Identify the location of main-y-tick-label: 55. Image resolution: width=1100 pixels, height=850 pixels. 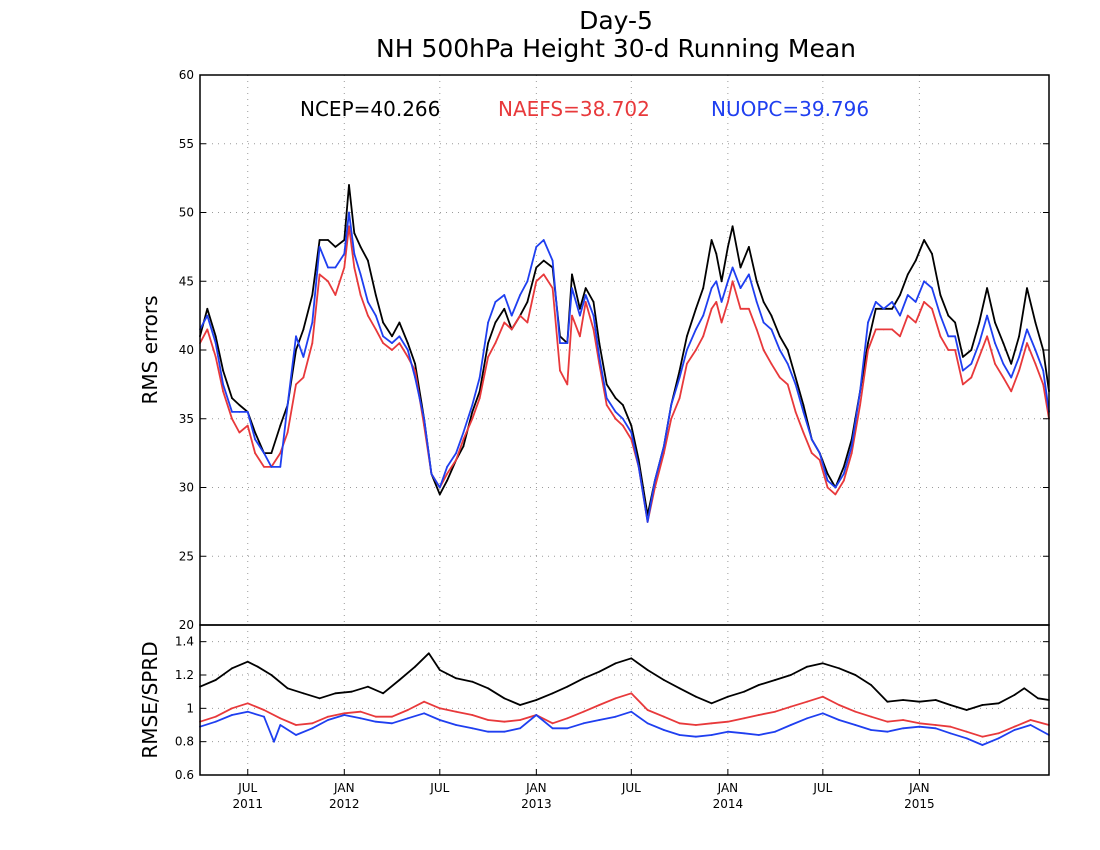
(186, 144).